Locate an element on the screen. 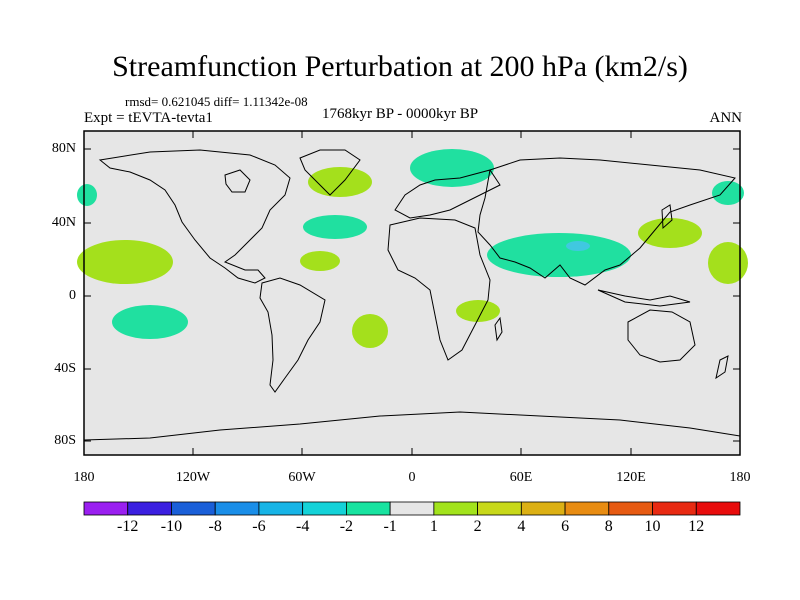 The image size is (800, 600). coast-africa is located at coordinates (439, 289).